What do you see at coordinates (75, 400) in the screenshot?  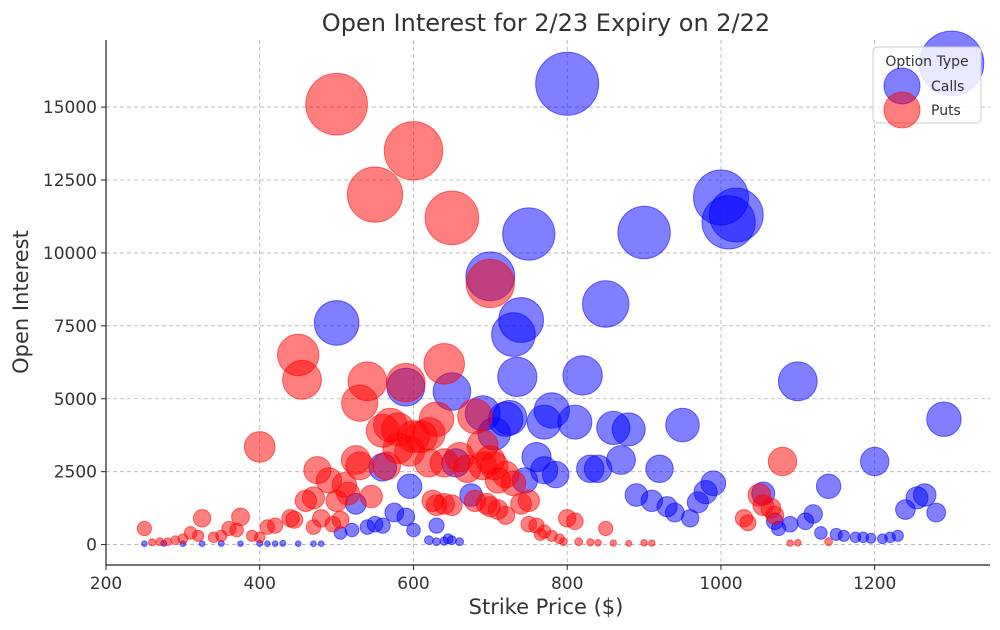 I see `y-tick-label: 5000` at bounding box center [75, 400].